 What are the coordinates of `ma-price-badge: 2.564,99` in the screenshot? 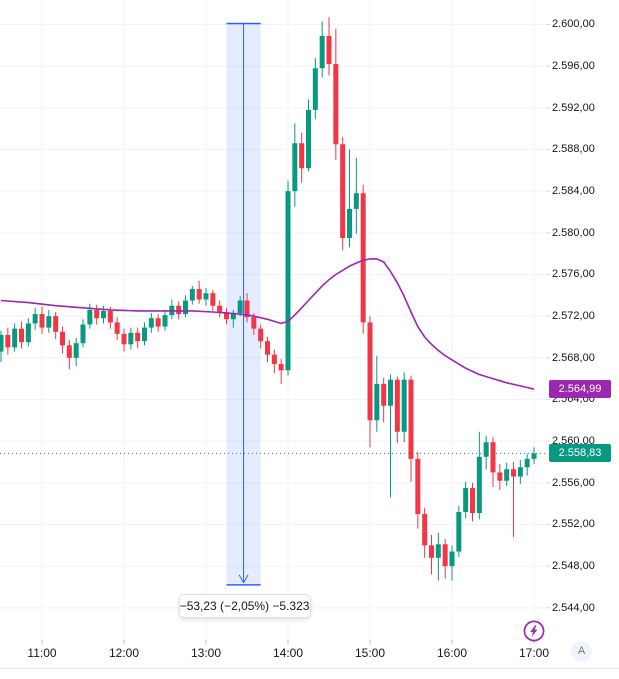 It's located at (580, 389).